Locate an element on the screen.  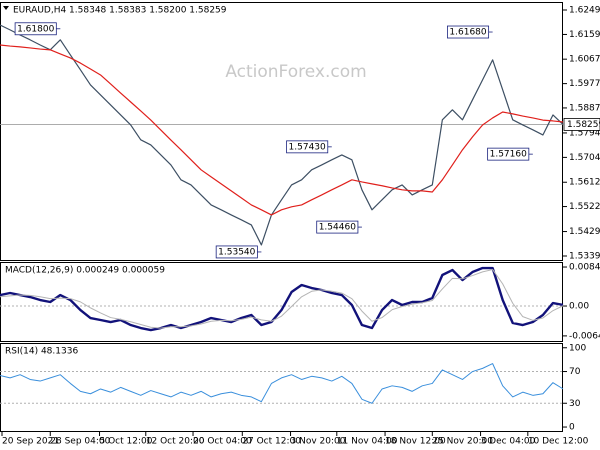
annotation-label: 1.53540 is located at coordinates (236, 252).